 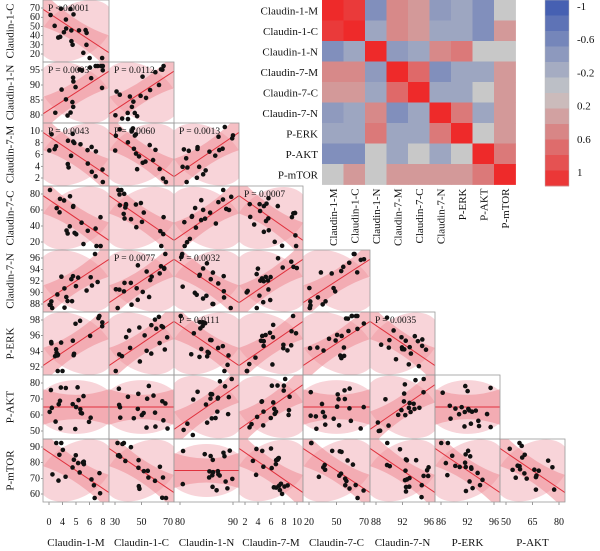 I want to click on y-tick: 90, so click(x=35, y=447).